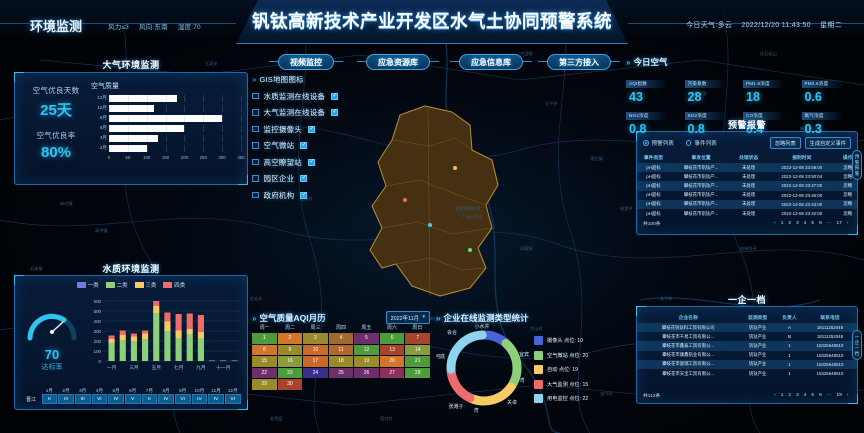  What do you see at coordinates (295, 145) in the screenshot?
I see `gis-layer-air-station: 空气微站` at bounding box center [295, 145].